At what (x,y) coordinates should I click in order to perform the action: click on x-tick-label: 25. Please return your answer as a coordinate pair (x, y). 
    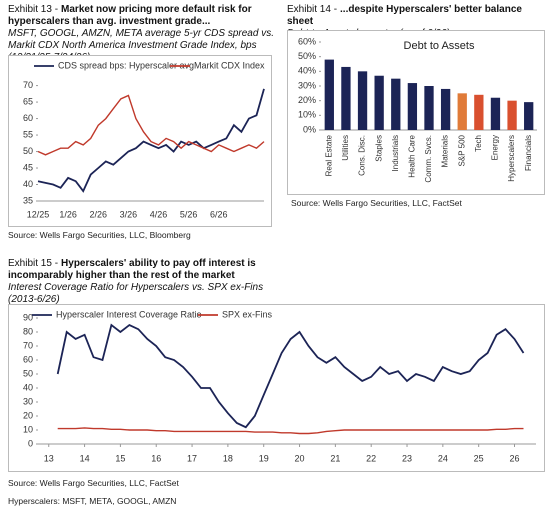
    Looking at the image, I should click on (479, 458).